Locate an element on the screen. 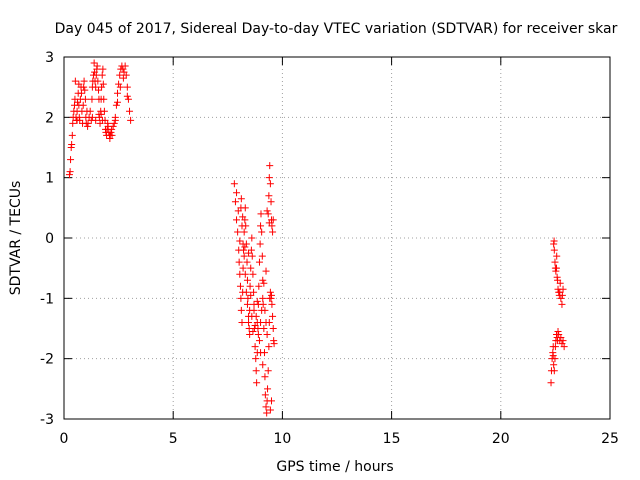 The image size is (640, 480). x-tick-labels: 0 5 10 15 20 25 is located at coordinates (339, 439).